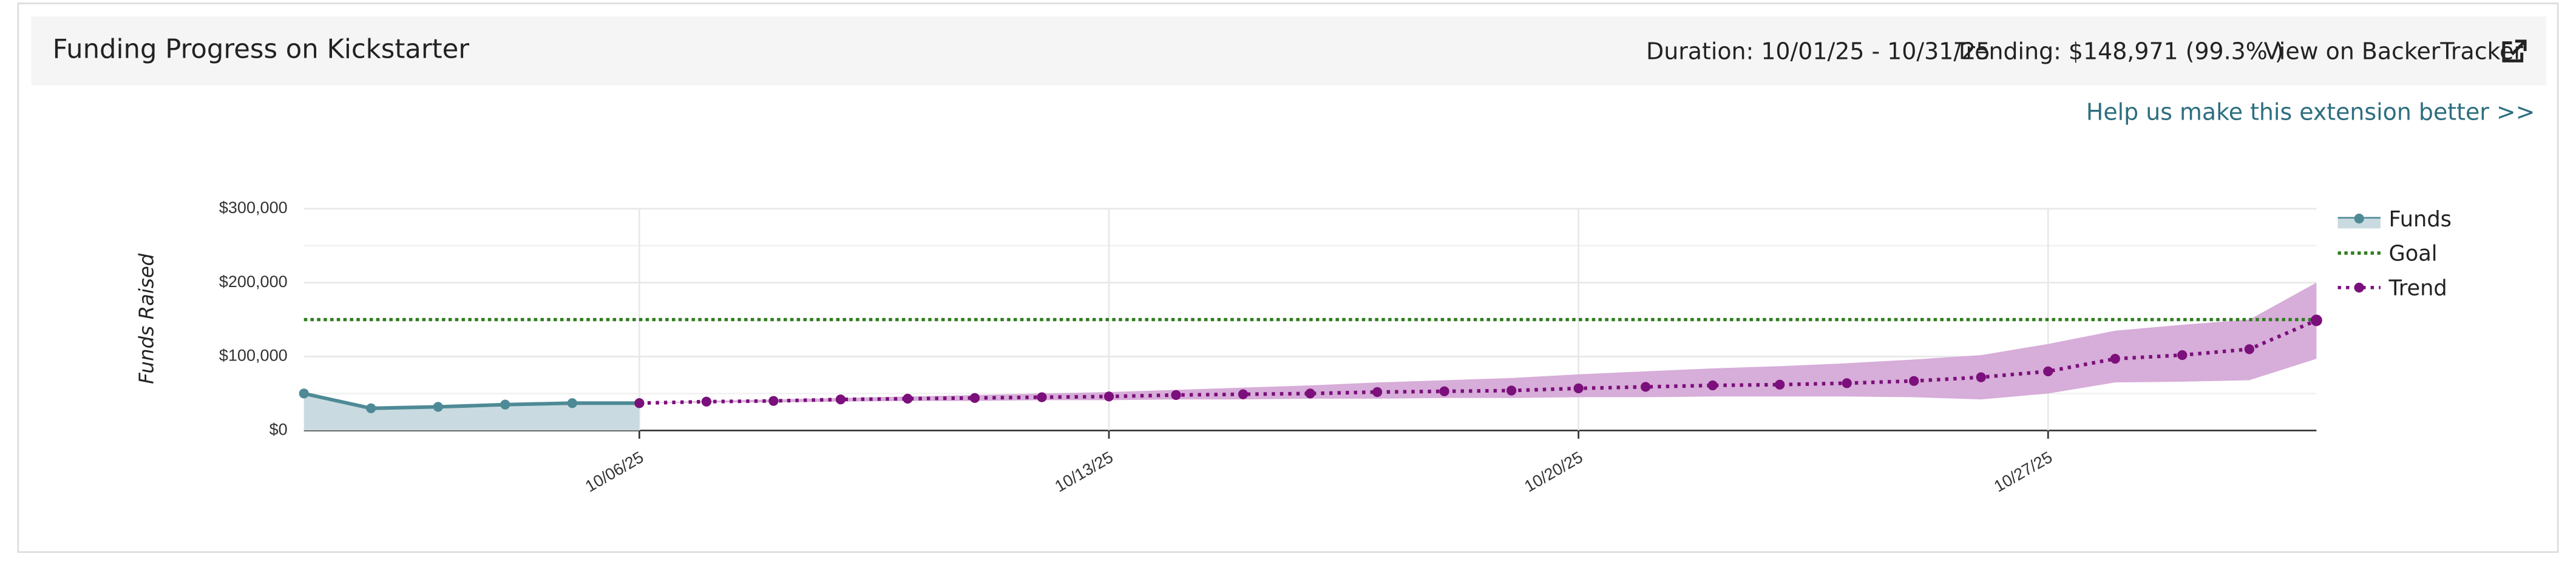 The width and height of the screenshot is (2576, 562). Describe the element at coordinates (2394, 51) in the screenshot. I see `backertracker-link: View on BackerTracker` at that location.